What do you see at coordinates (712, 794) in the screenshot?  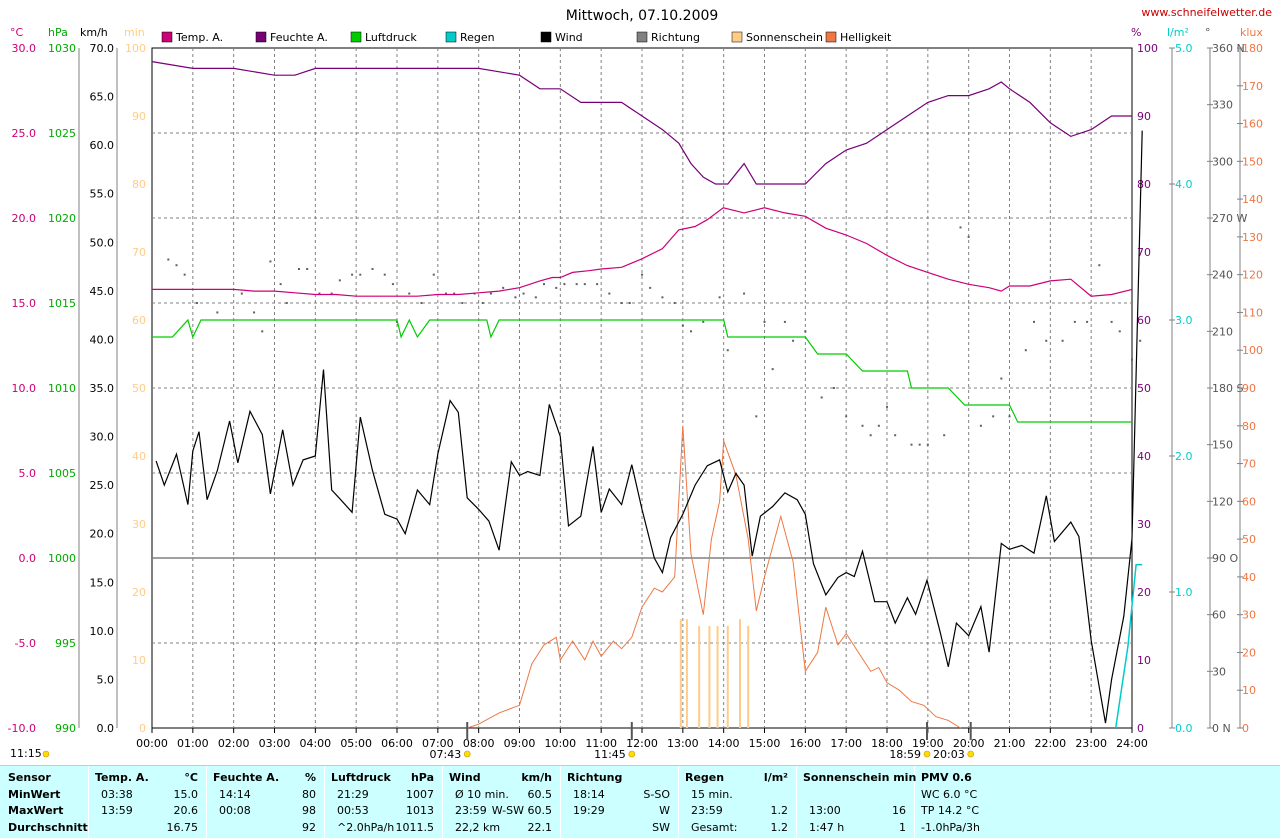 I see `table-cell-time: 15 min.` at bounding box center [712, 794].